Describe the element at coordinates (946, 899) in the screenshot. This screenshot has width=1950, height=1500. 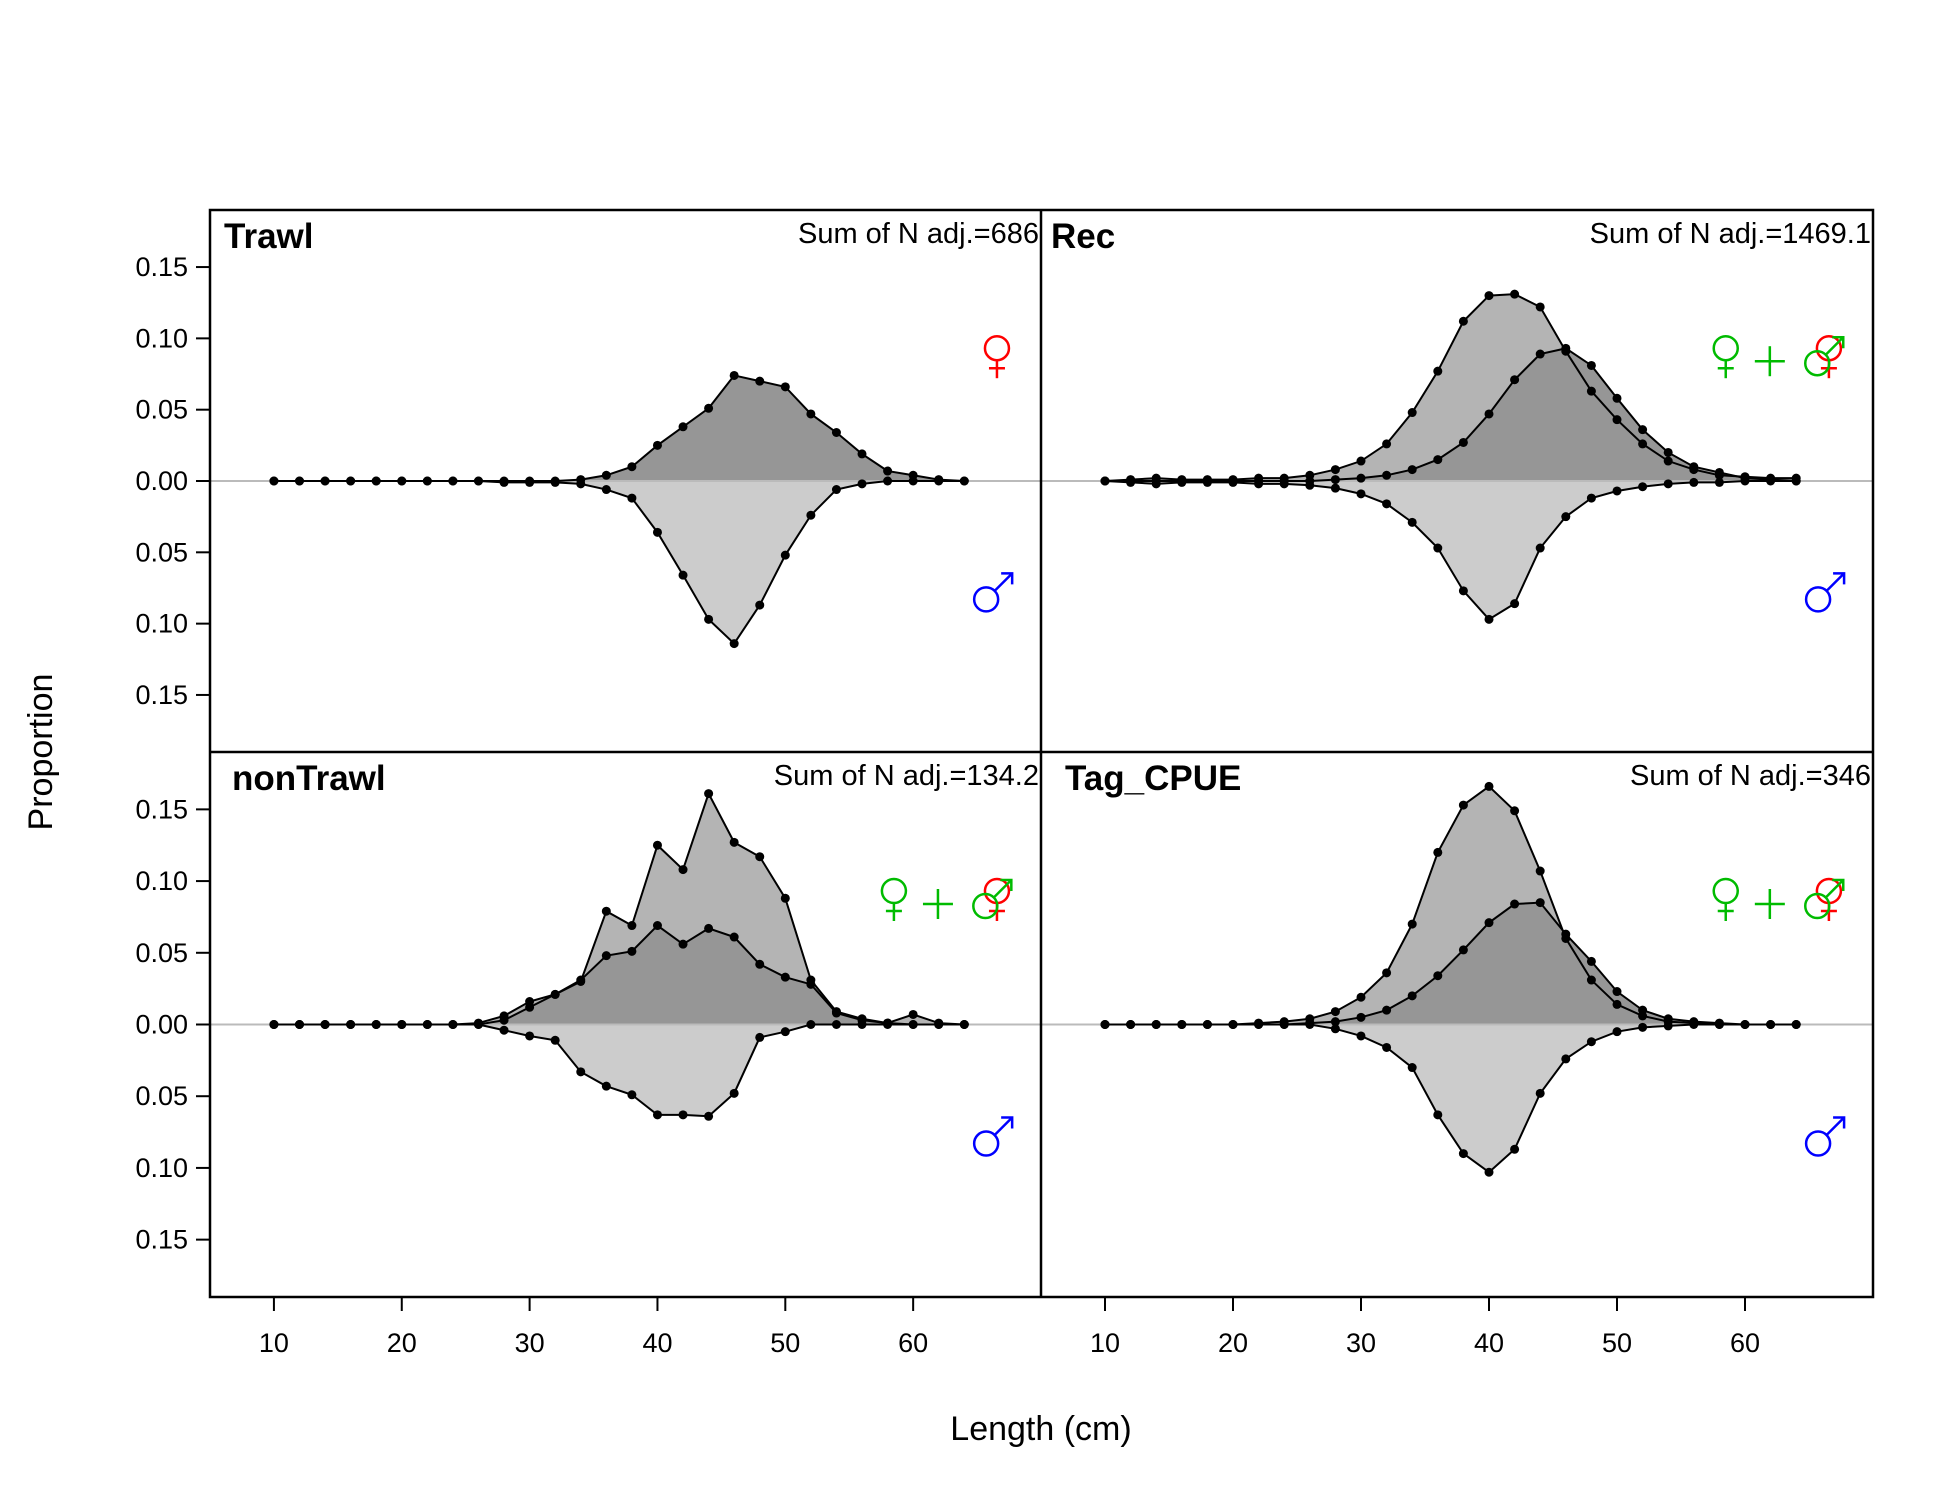
I see `female-plus-male-icon` at that location.